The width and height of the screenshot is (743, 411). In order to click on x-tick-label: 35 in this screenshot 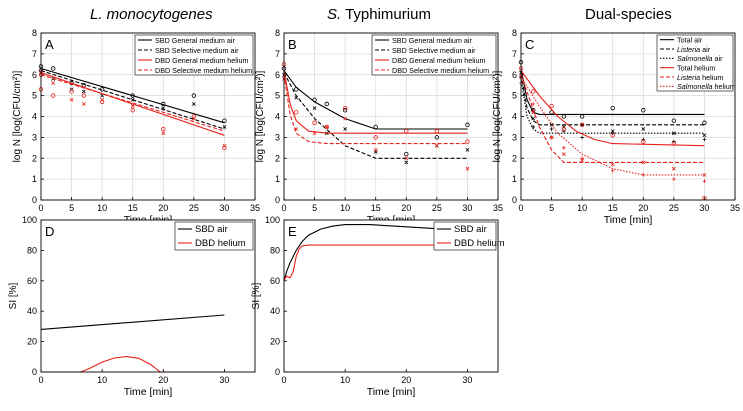, I will do `click(255, 208)`.